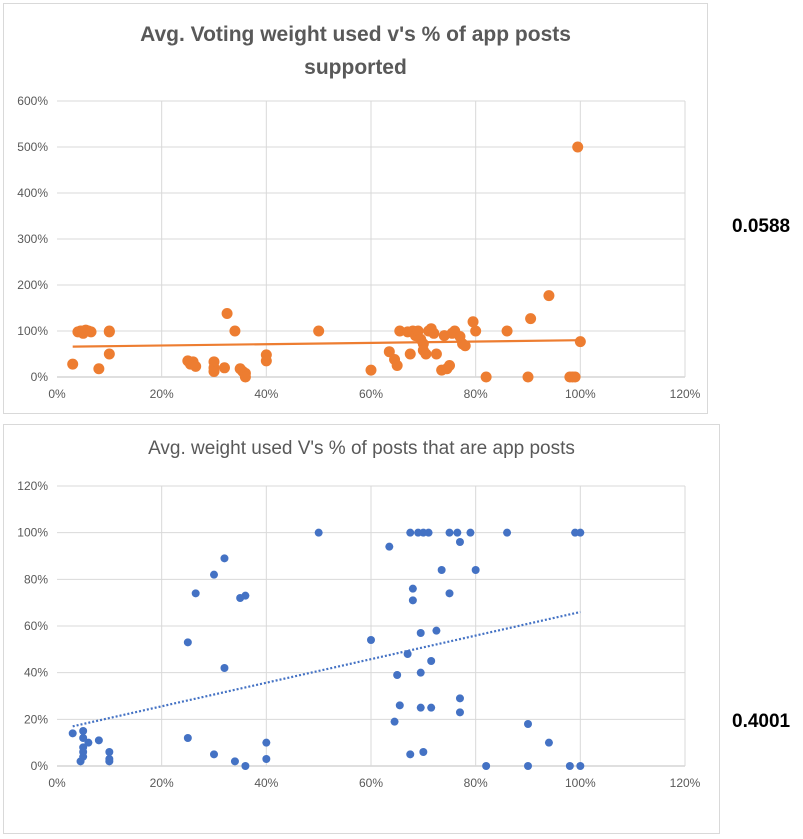 This screenshot has height=839, width=803. I want to click on chart-1-trendline, so click(326, 343).